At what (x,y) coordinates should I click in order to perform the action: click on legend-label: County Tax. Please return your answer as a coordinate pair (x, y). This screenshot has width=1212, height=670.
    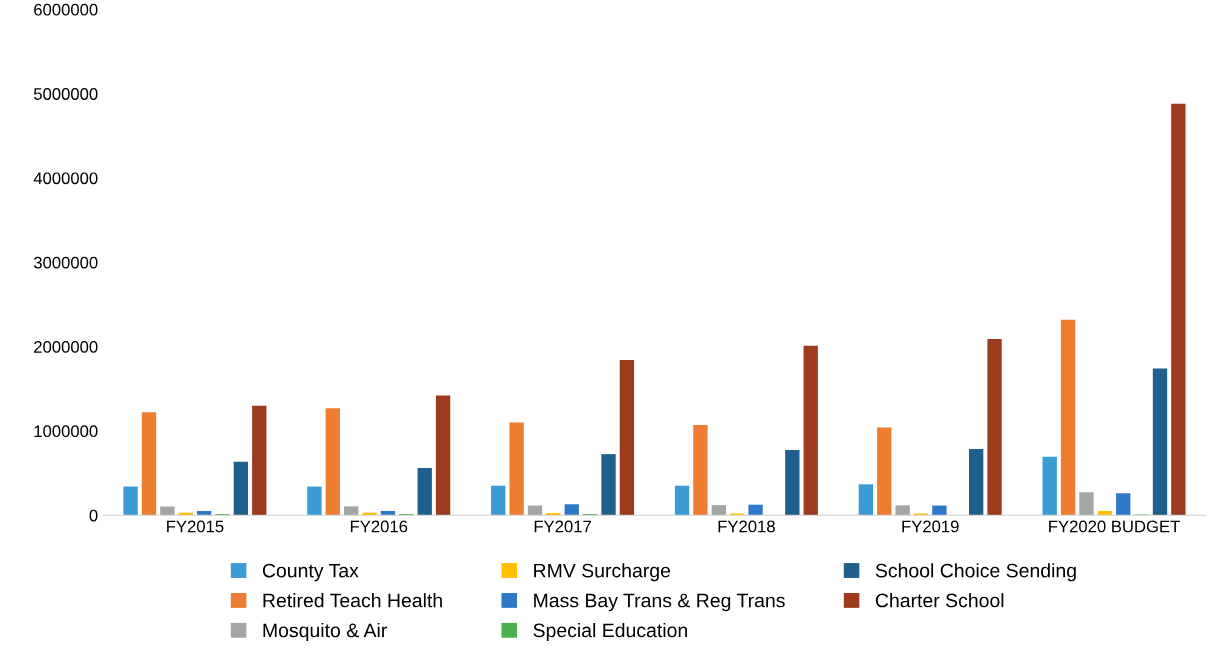
    Looking at the image, I should click on (310, 572).